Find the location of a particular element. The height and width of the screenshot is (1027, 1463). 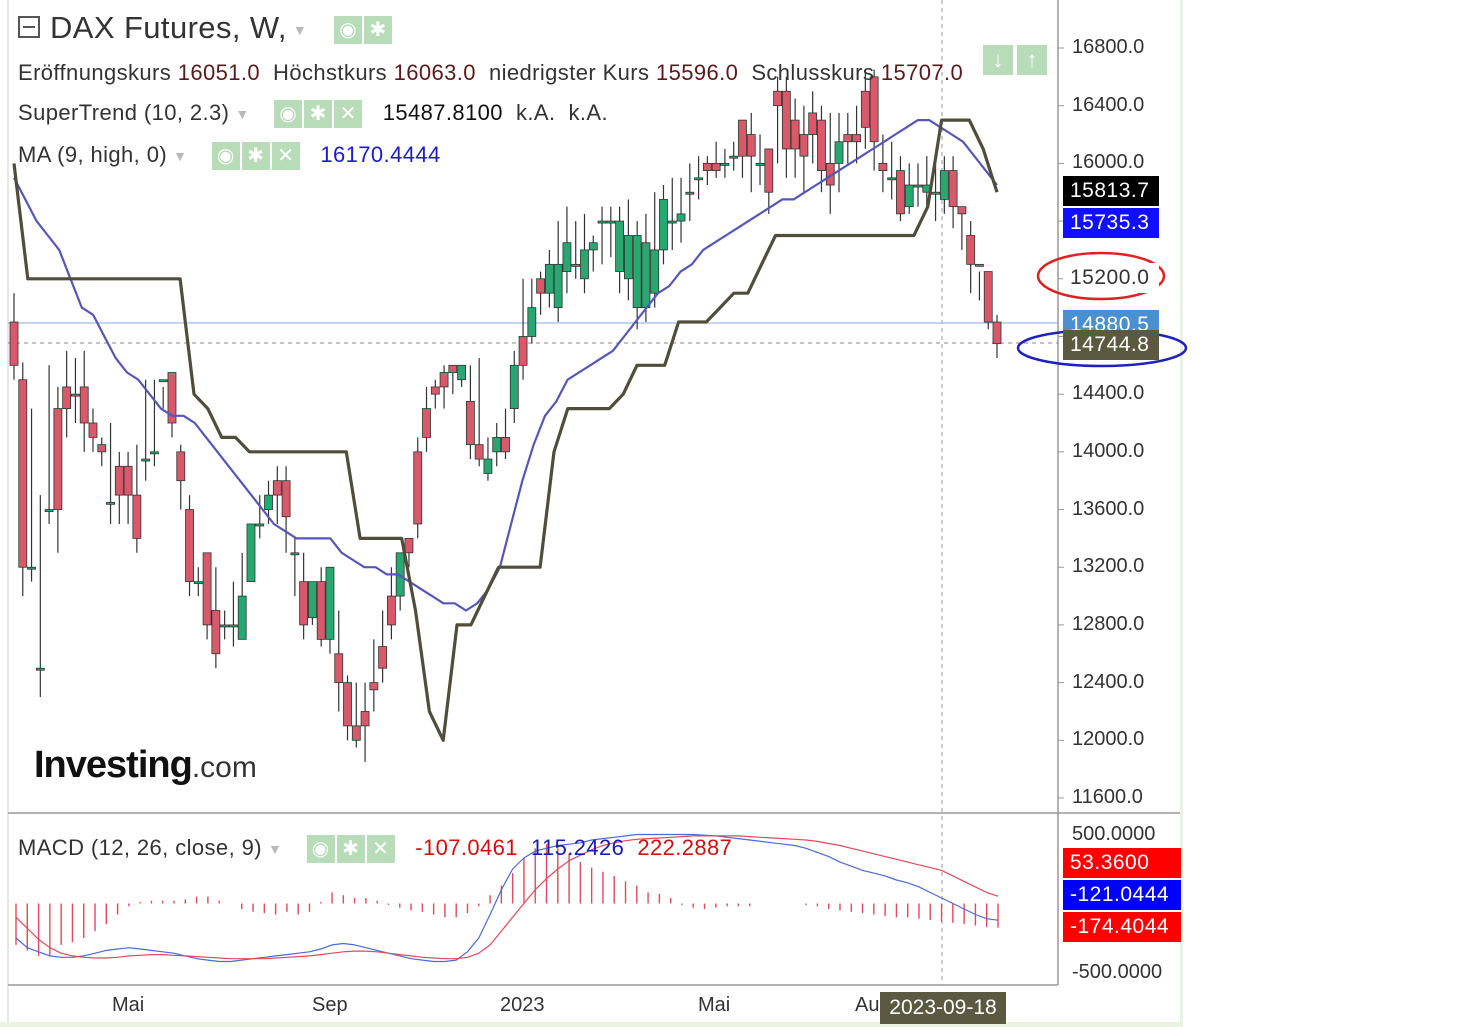

macd-signal-line is located at coordinates (507, 897).